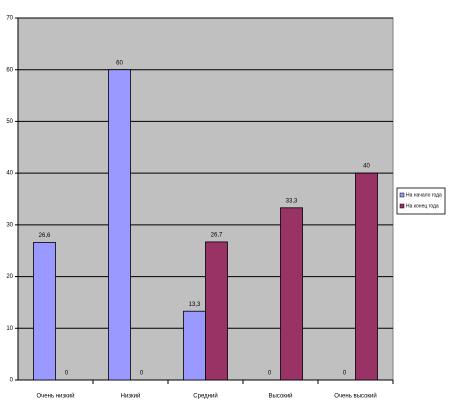 This screenshot has height=412, width=449. What do you see at coordinates (9, 122) in the screenshot?
I see `y-tick-label: 50` at bounding box center [9, 122].